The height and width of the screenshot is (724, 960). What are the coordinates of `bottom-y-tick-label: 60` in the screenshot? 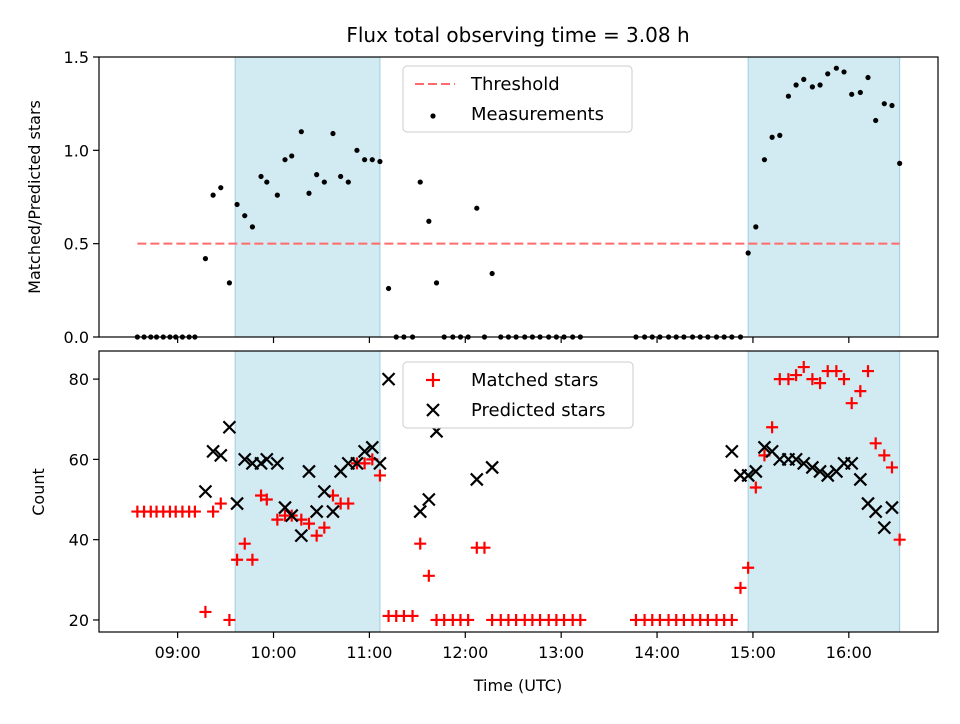 It's located at (79, 459).